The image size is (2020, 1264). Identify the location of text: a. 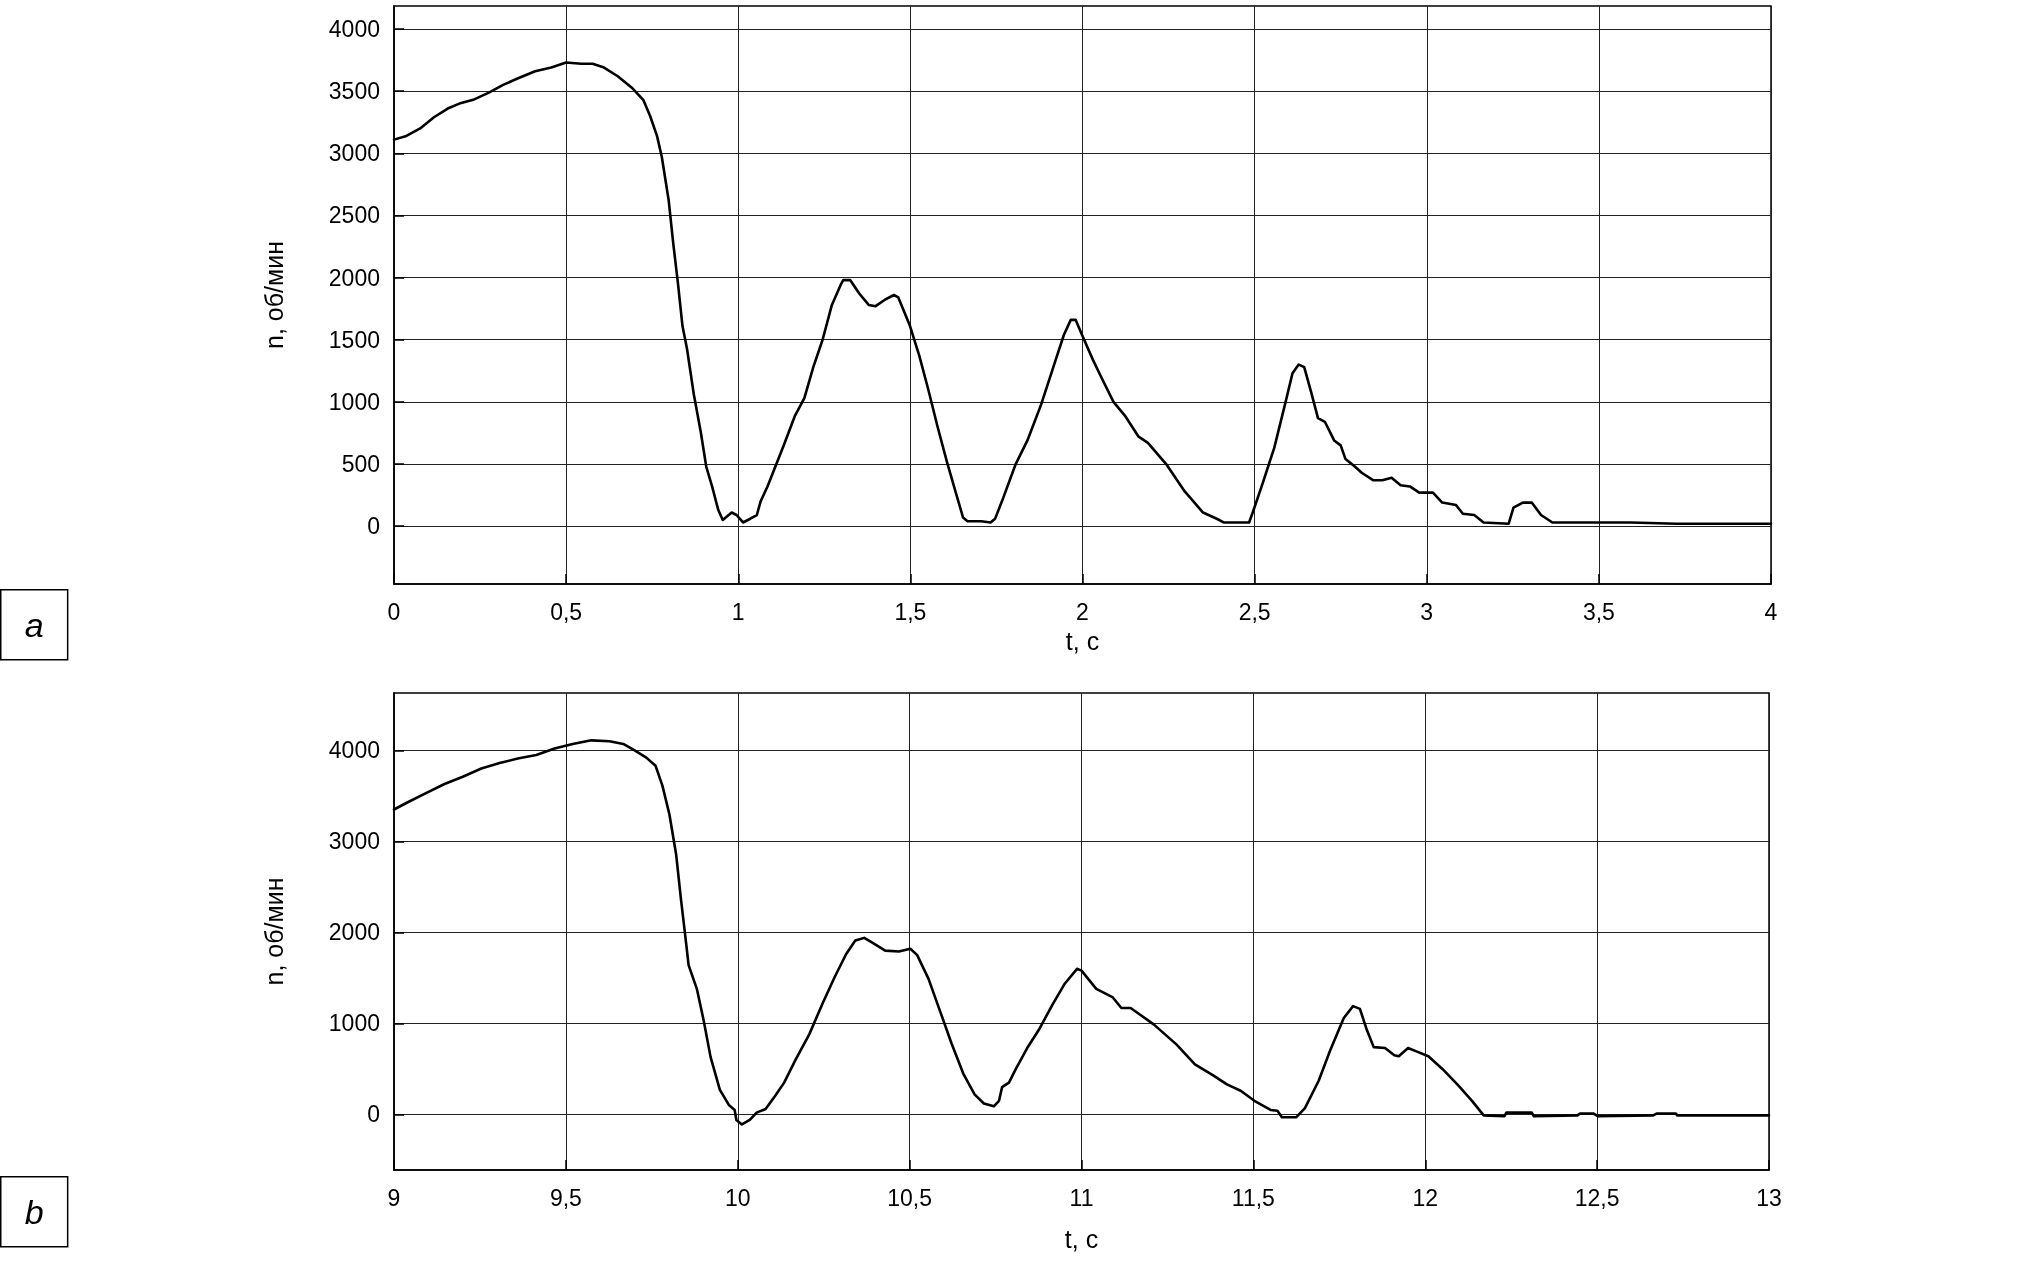
(34, 624).